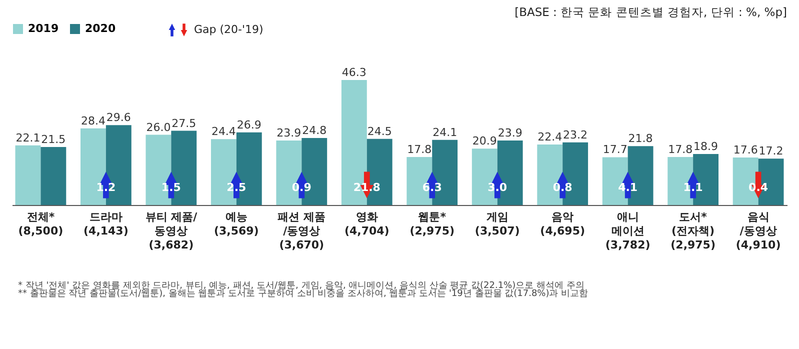  I want to click on data-label: 17.7, so click(615, 149).